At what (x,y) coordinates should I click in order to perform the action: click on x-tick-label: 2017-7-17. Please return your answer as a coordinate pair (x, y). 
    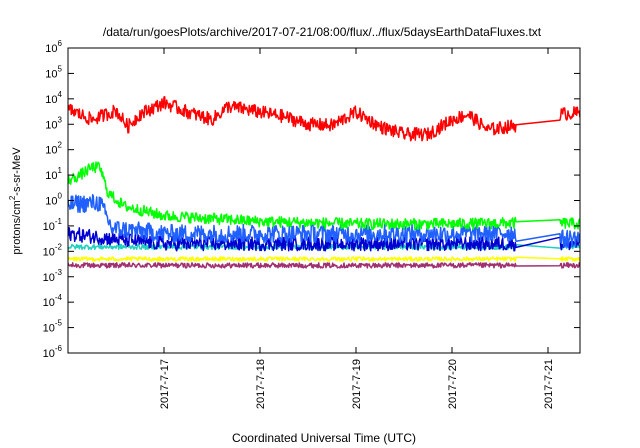
    Looking at the image, I should click on (165, 384).